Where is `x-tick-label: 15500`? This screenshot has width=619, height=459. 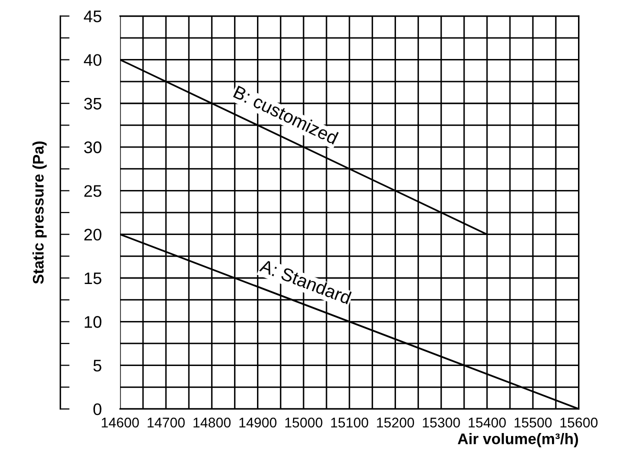 x-tick-label: 15500 is located at coordinates (533, 423).